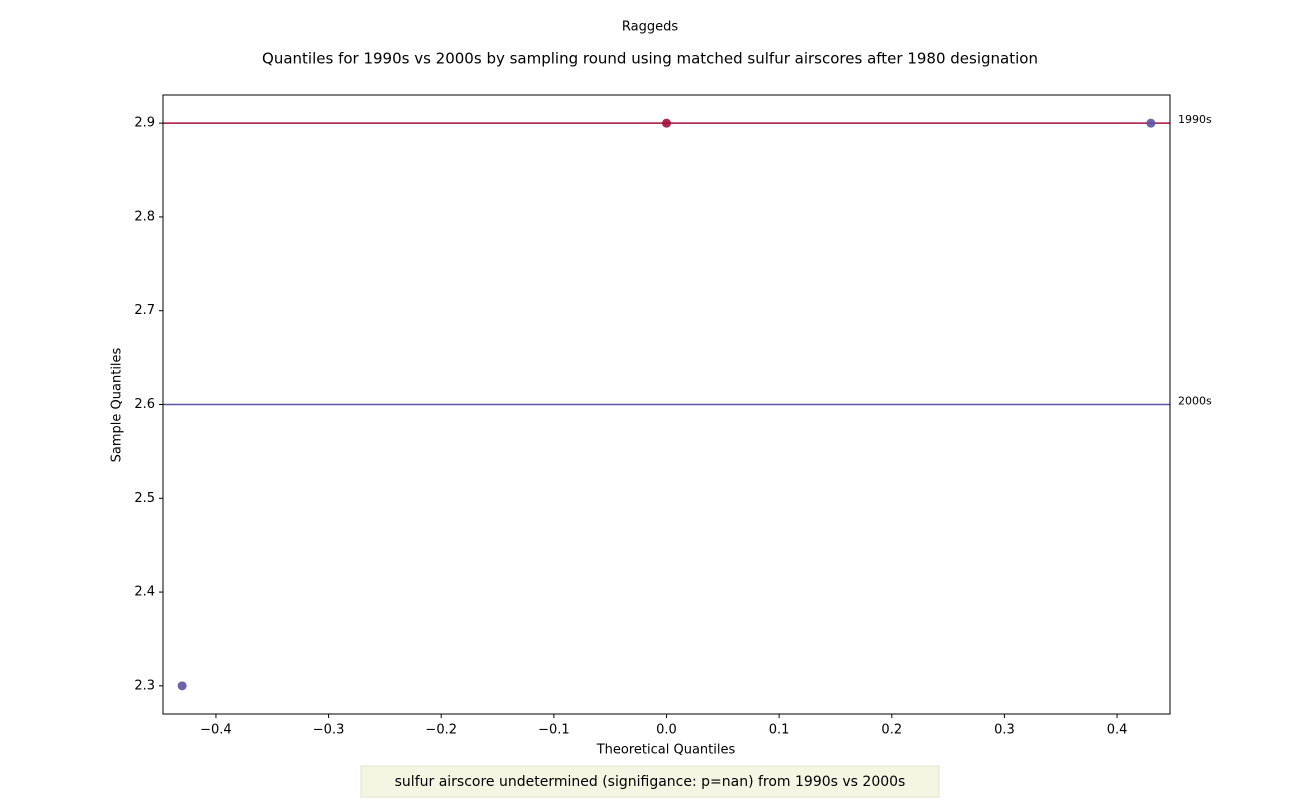 This screenshot has height=802, width=1300. What do you see at coordinates (144, 216) in the screenshot?
I see `y-tick-label: 2.8` at bounding box center [144, 216].